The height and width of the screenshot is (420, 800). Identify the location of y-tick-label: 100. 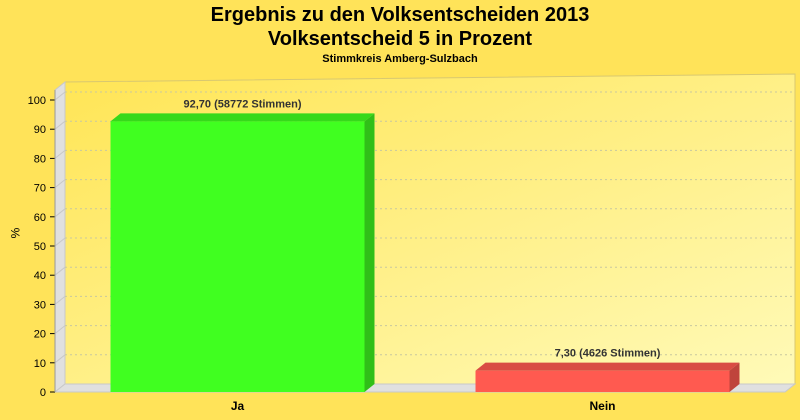
(37, 101).